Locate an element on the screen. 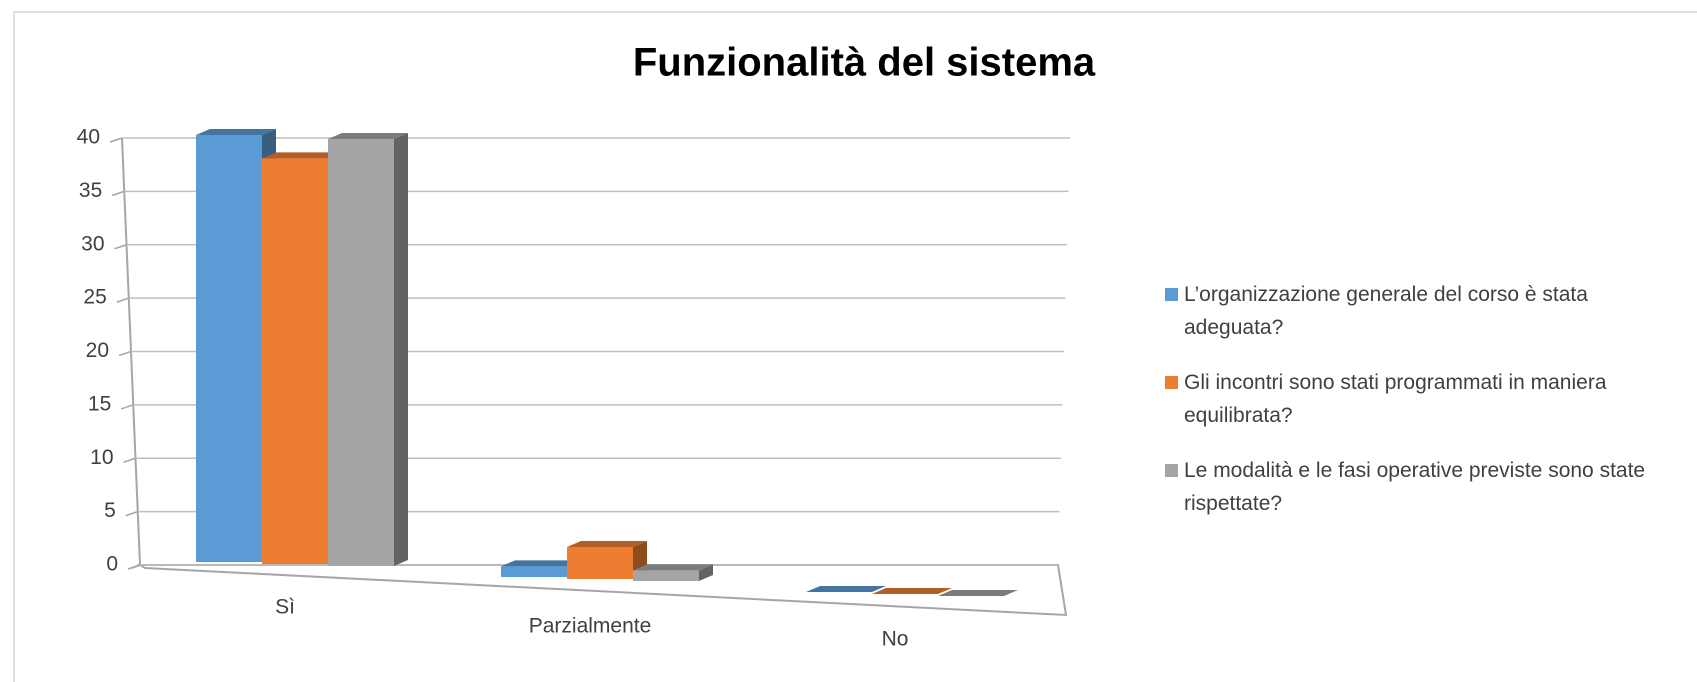 Image resolution: width=1697 pixels, height=682 pixels. y-tick-label: 10 is located at coordinates (101, 457).